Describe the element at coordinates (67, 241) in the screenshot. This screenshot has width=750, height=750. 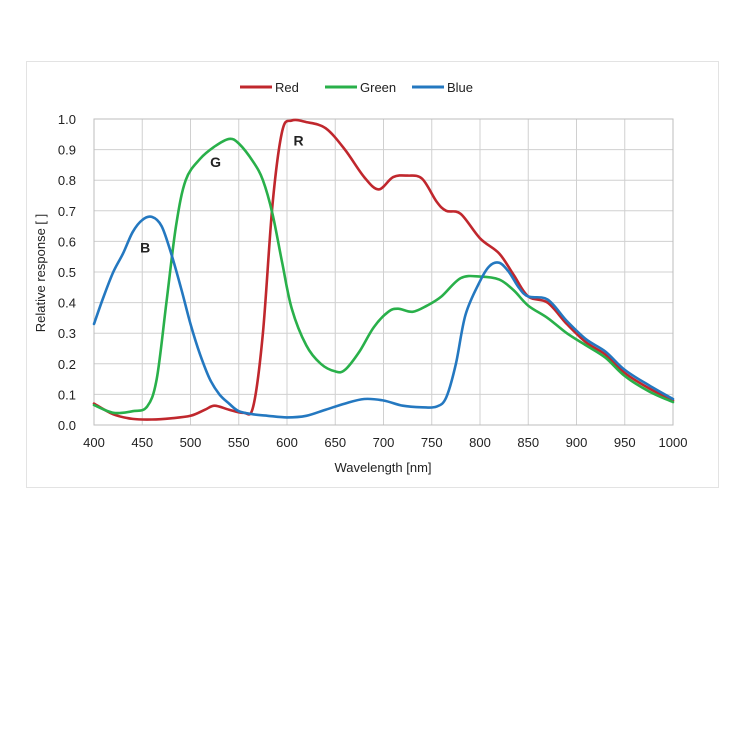
I see `y-tick-label: 0.6` at that location.